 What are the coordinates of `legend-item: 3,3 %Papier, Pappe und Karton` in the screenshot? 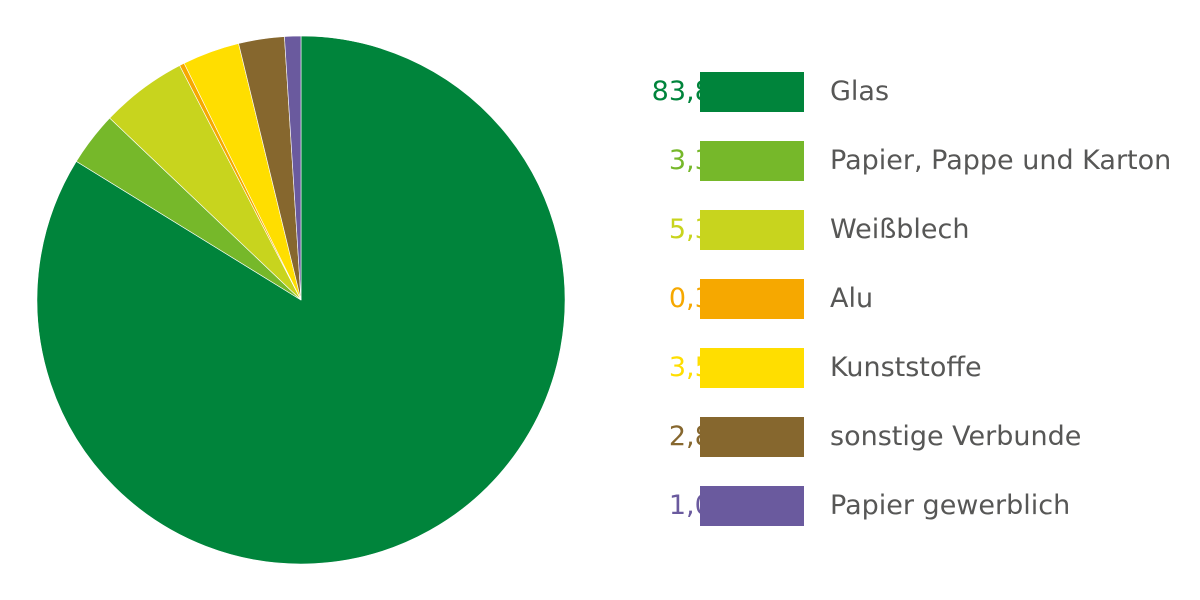 It's located at (870, 161).